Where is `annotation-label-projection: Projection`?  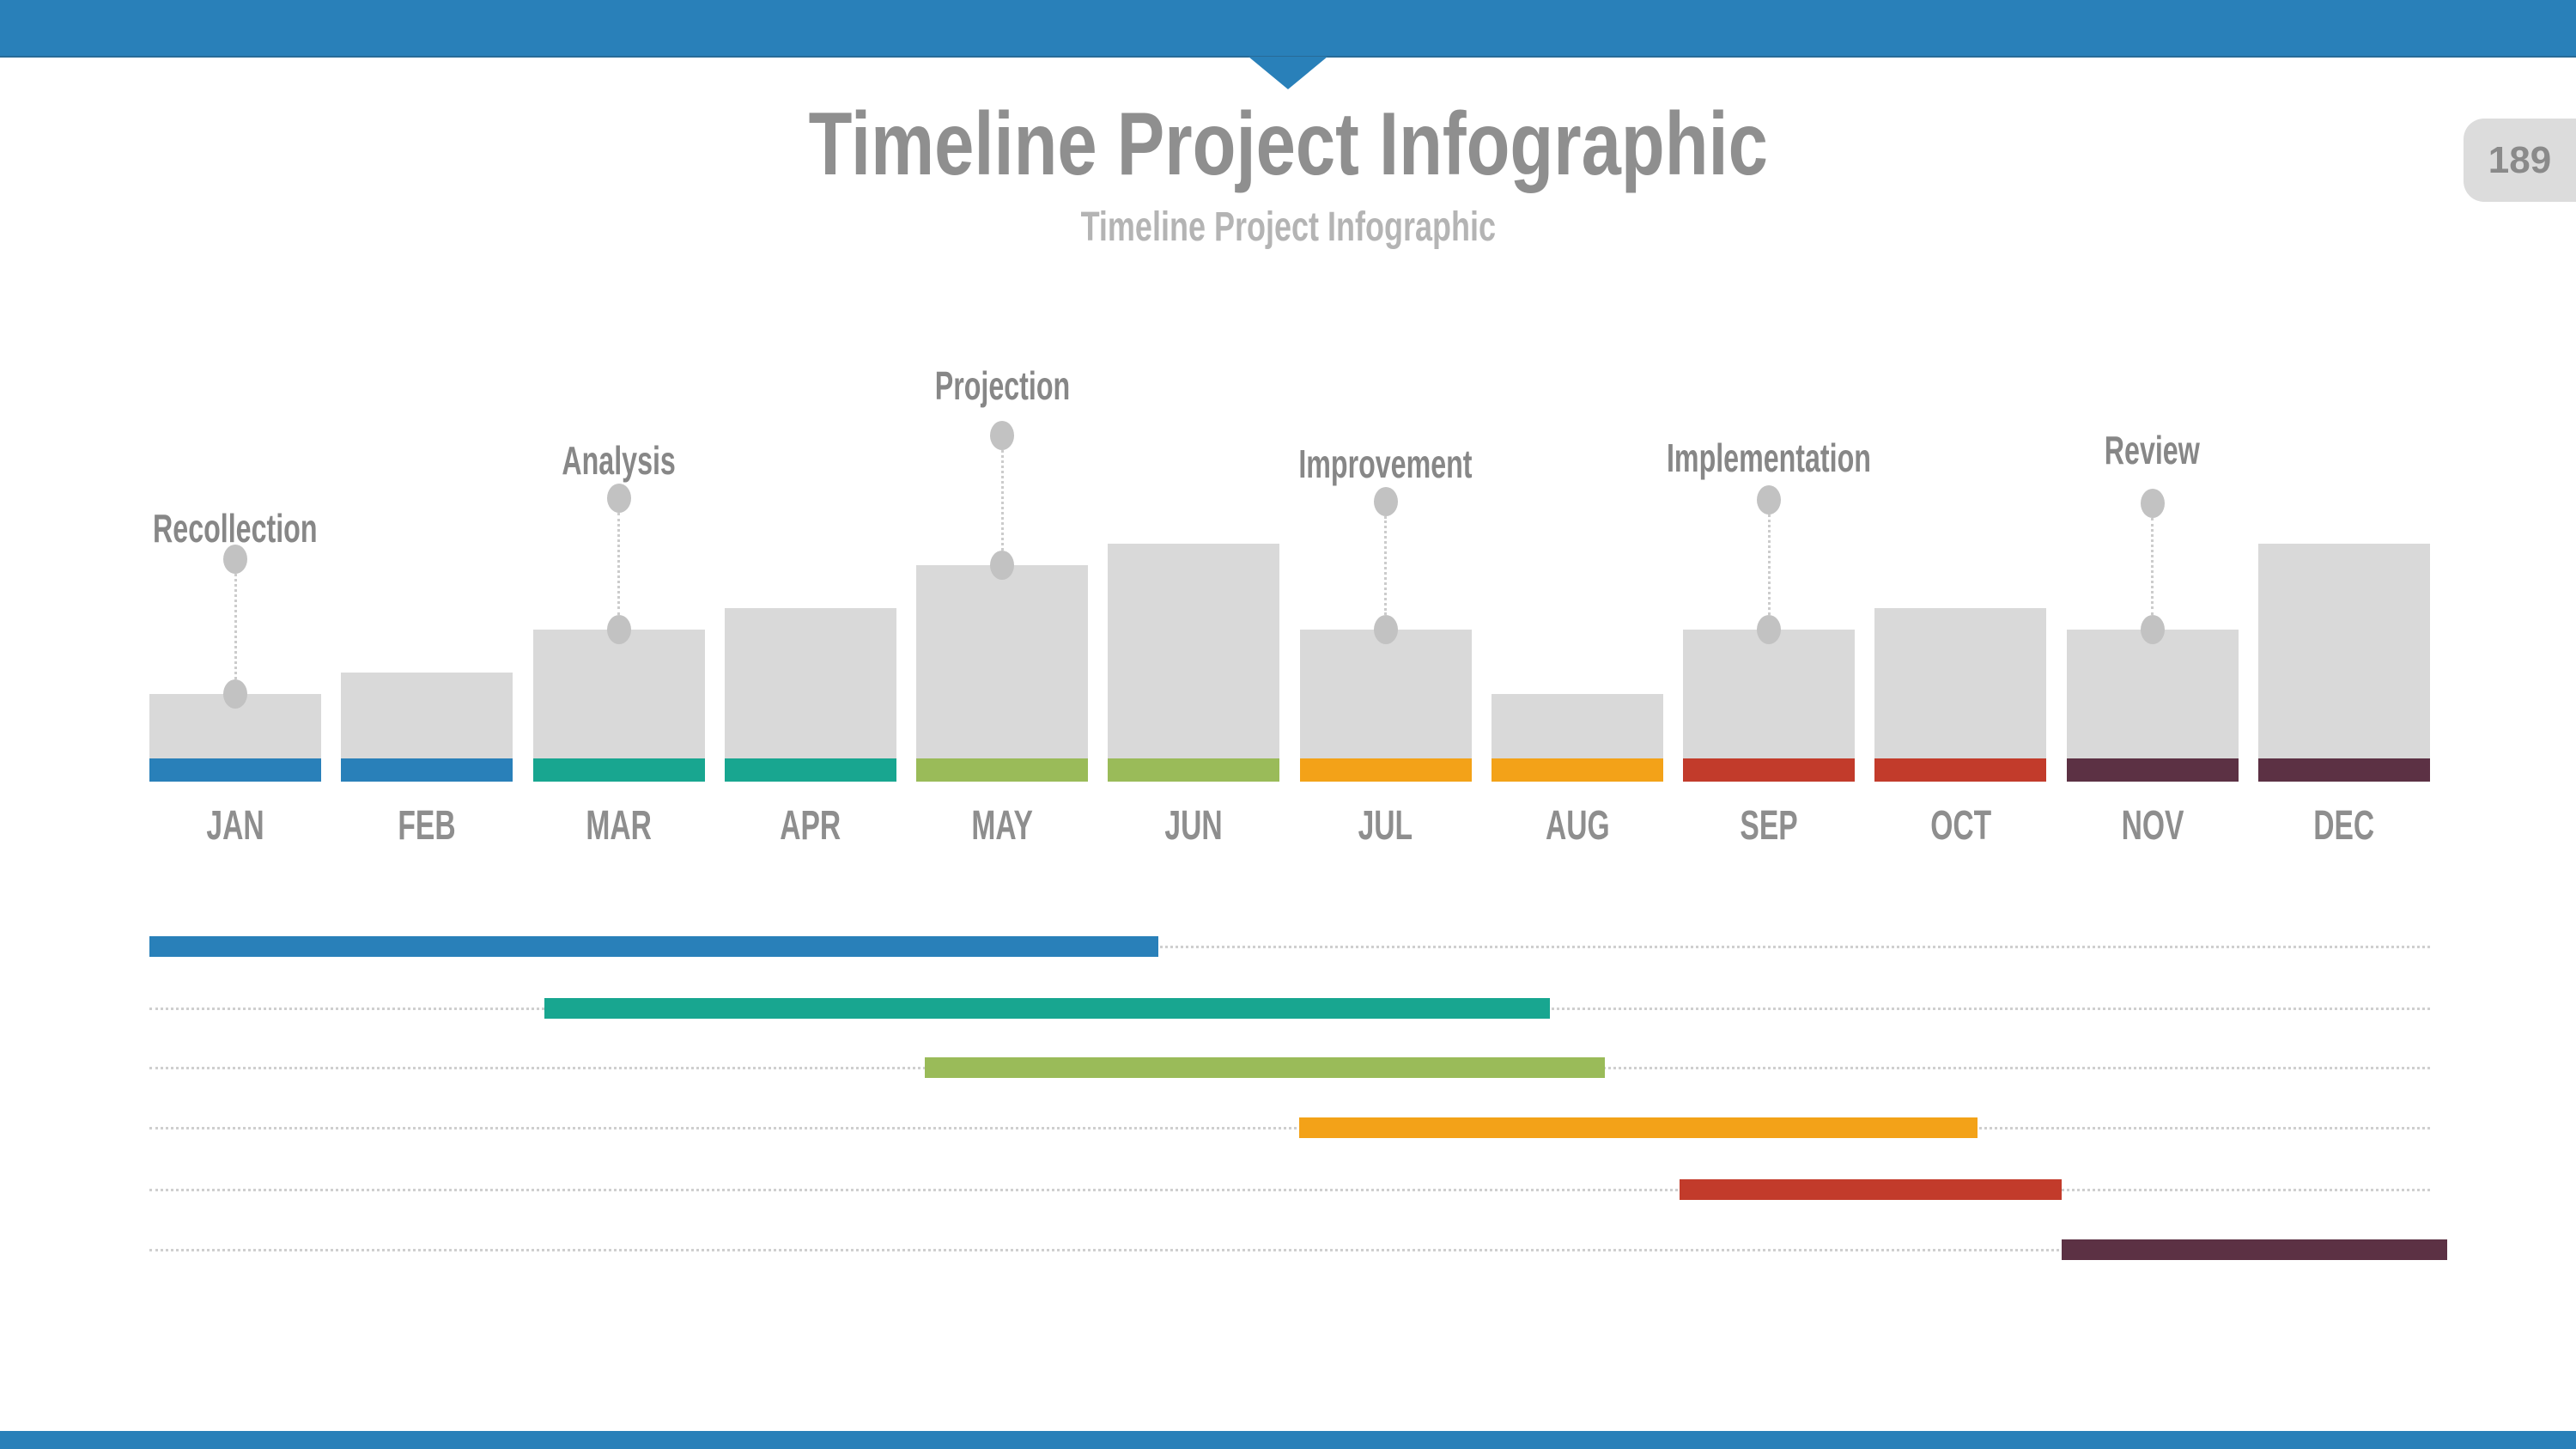 annotation-label-projection: Projection is located at coordinates (1002, 385).